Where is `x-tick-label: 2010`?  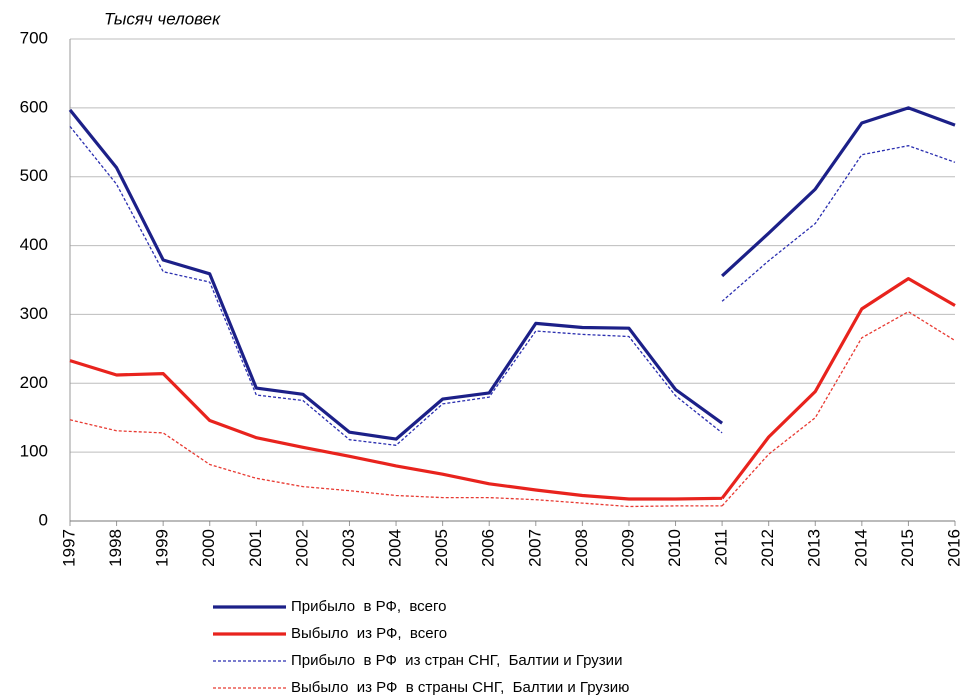 x-tick-label: 2010 is located at coordinates (674, 548).